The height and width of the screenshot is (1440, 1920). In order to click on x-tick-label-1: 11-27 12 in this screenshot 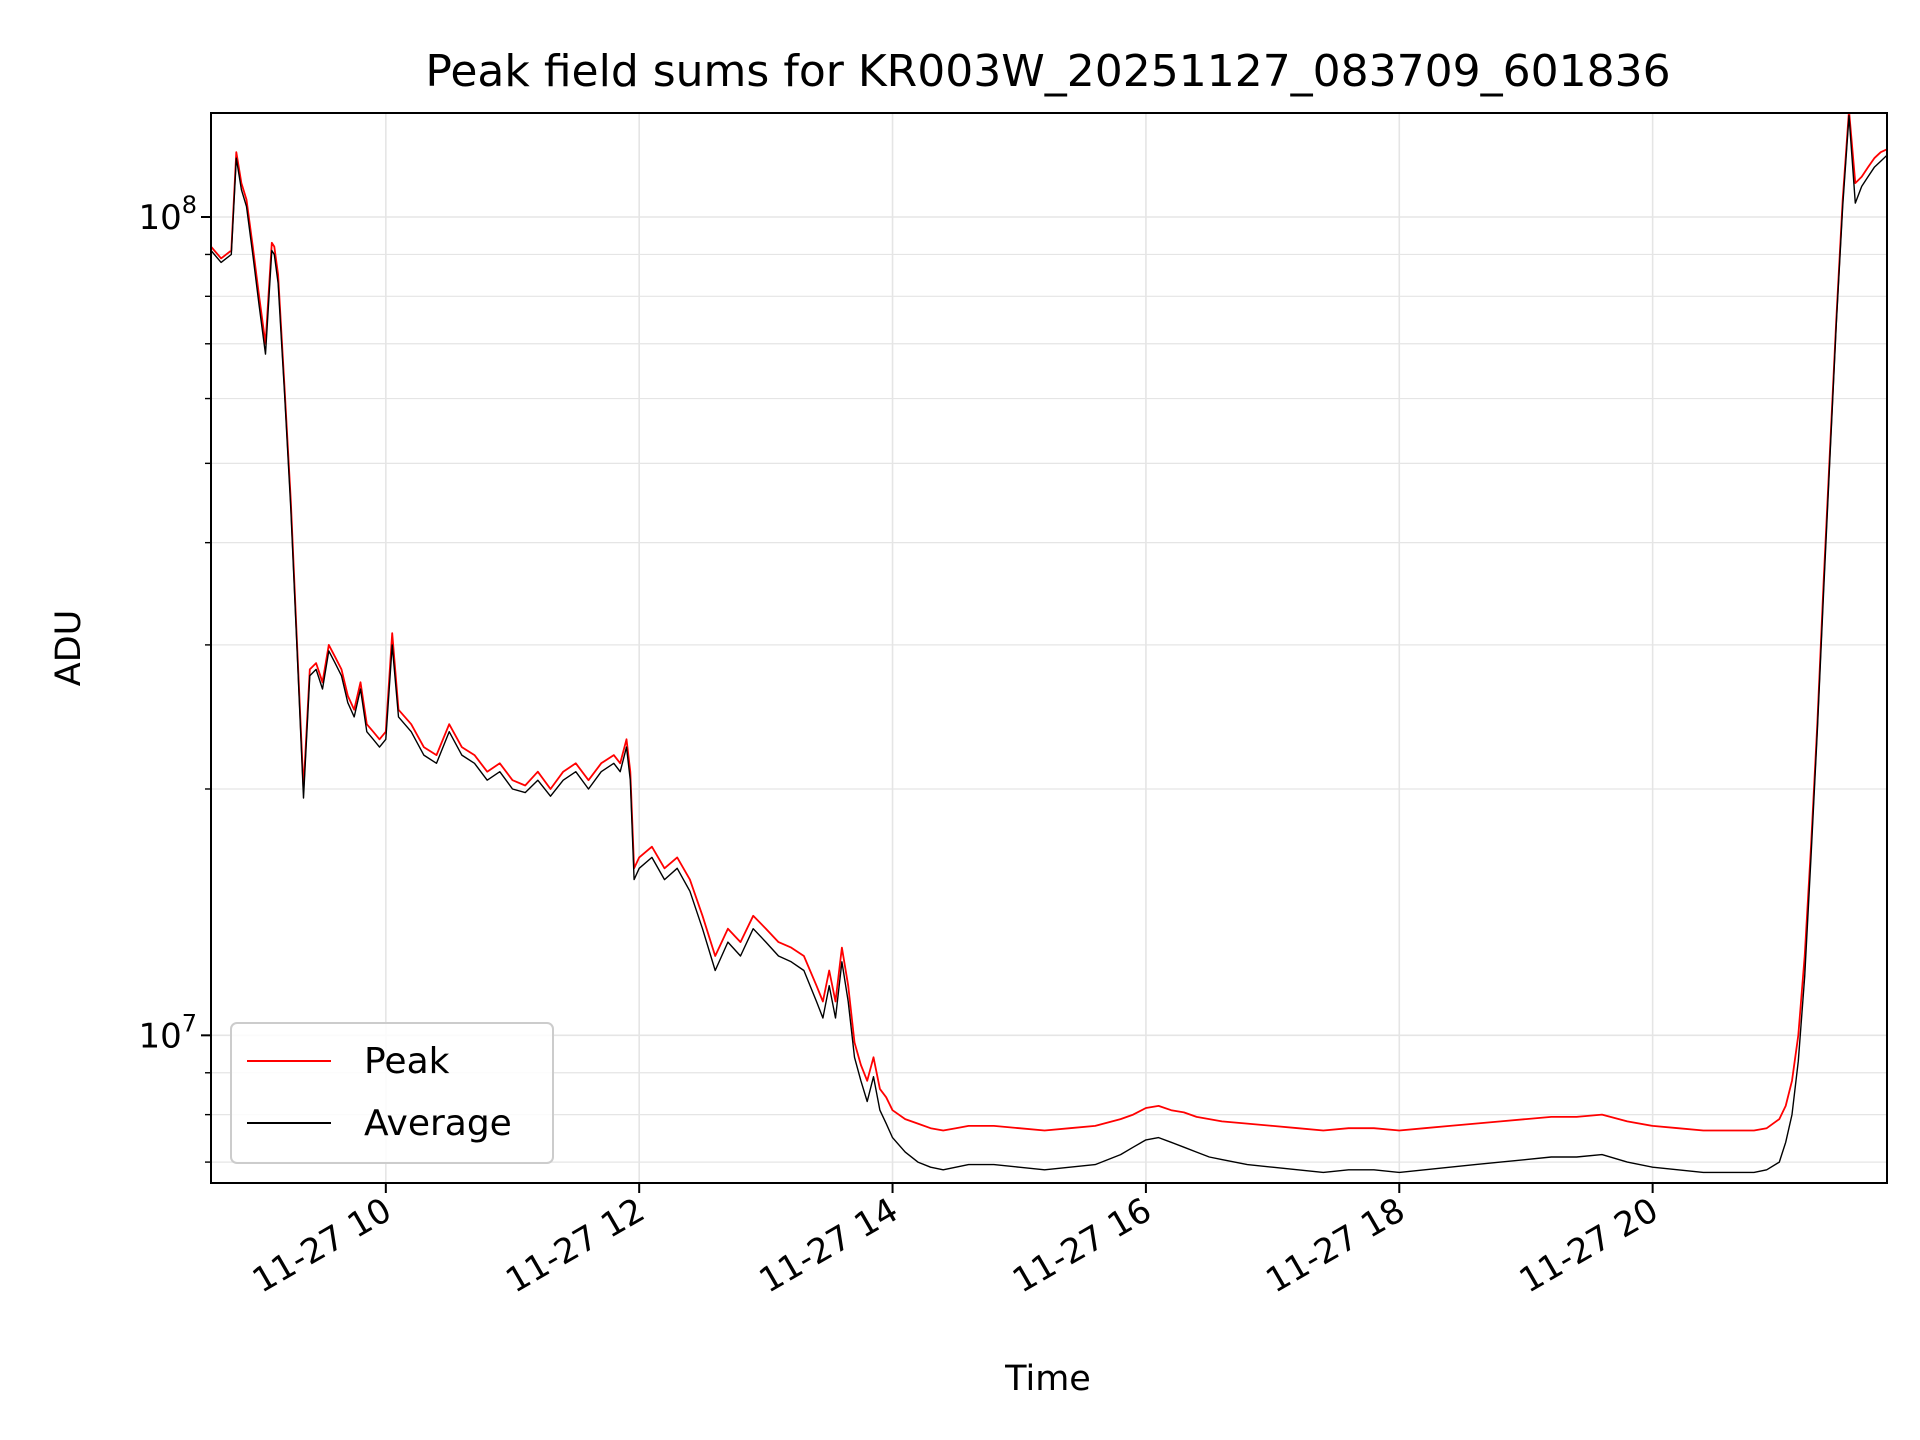, I will do `click(575, 1245)`.